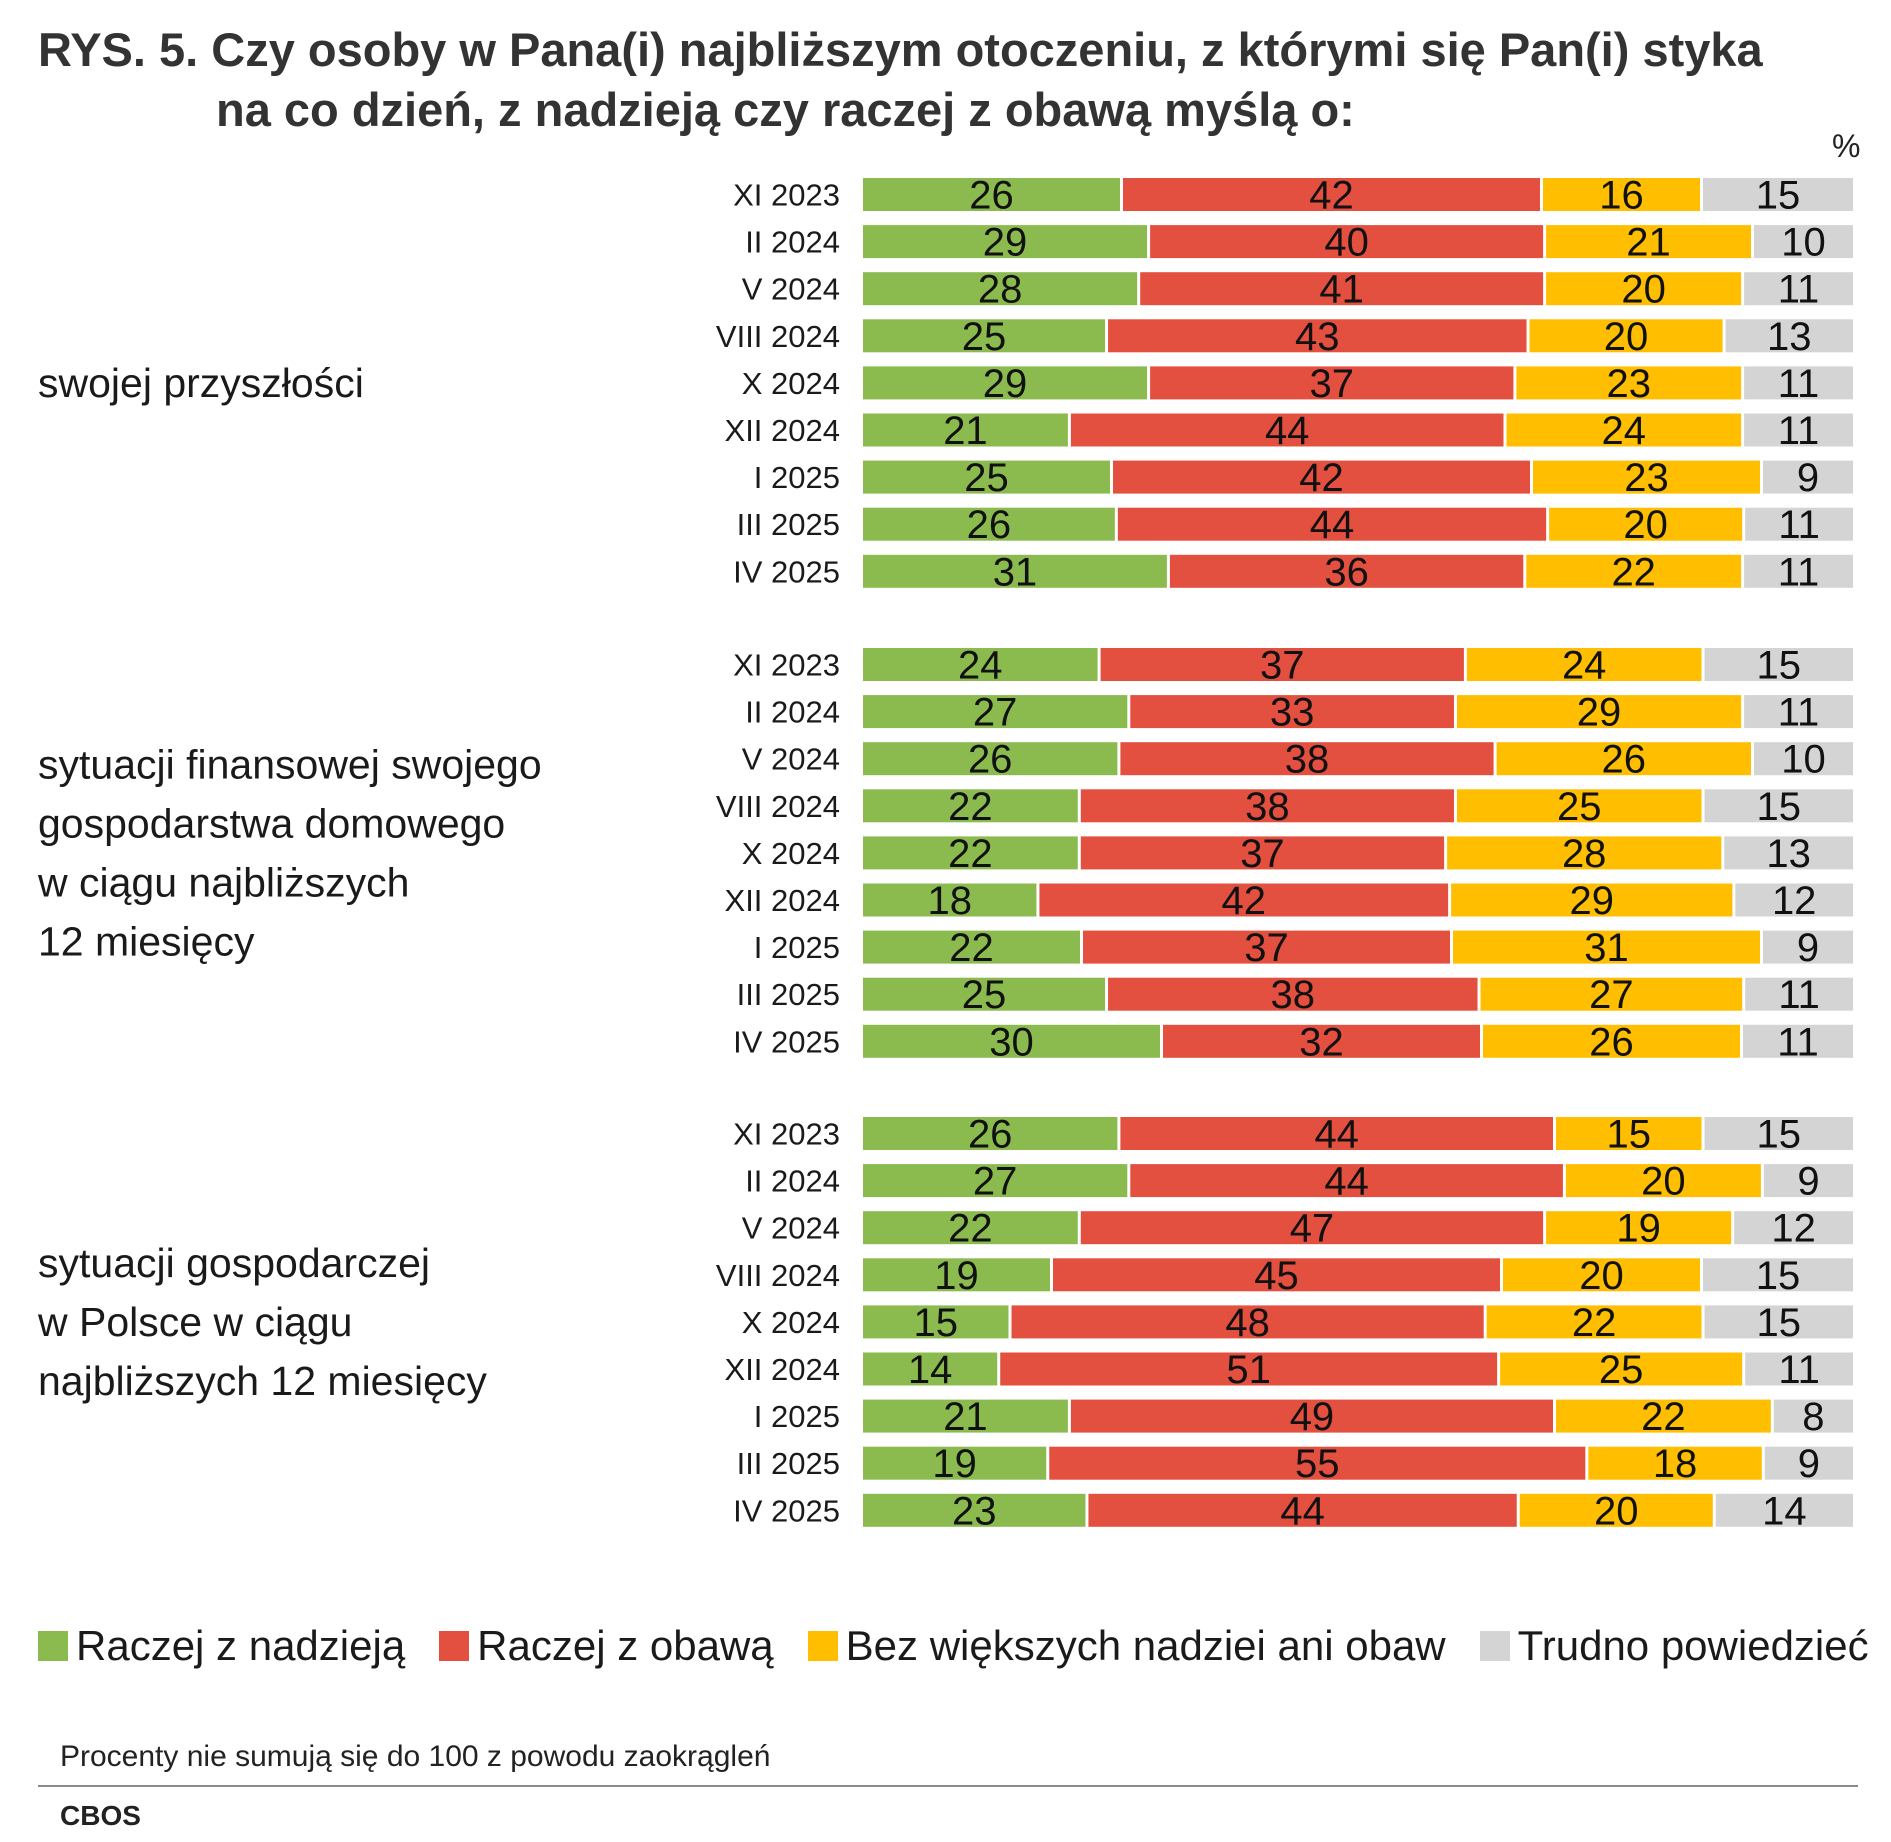 The width and height of the screenshot is (1891, 1842). I want to click on data-label-fear: 49, so click(1312, 1417).